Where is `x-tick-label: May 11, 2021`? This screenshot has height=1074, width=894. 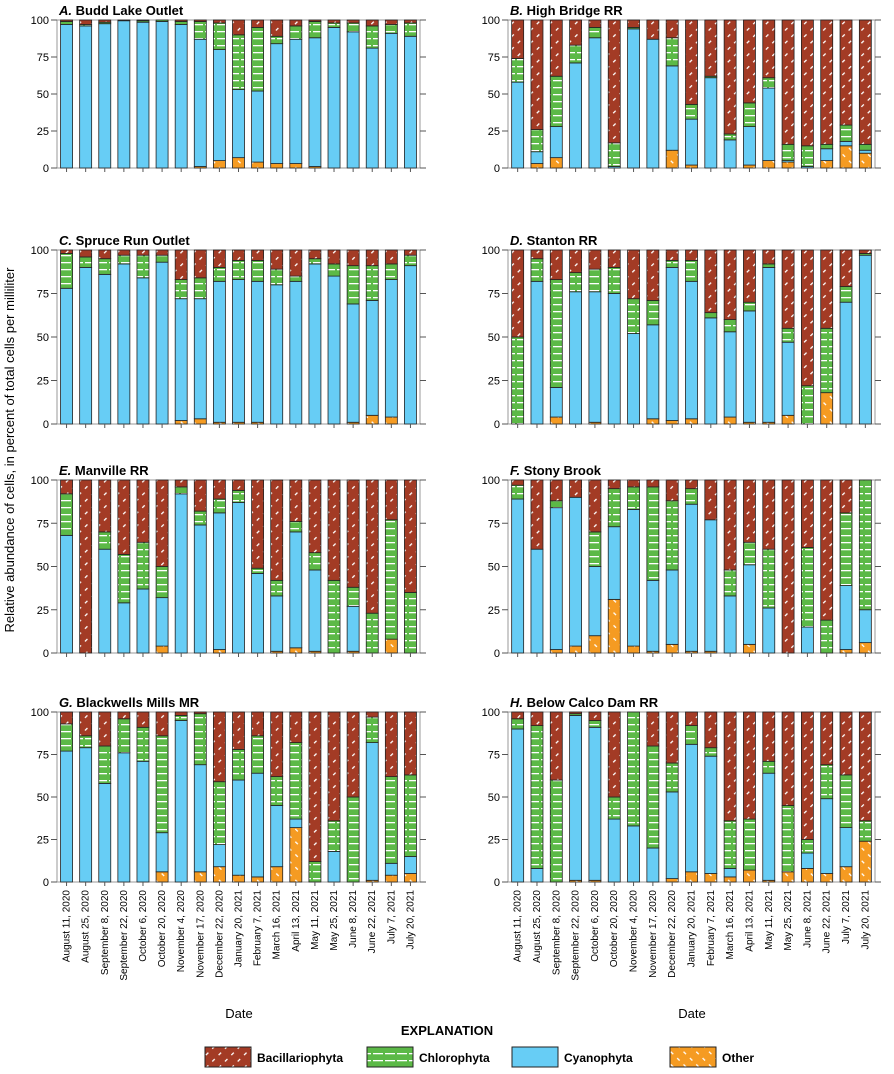 x-tick-label: May 11, 2021 is located at coordinates (315, 920).